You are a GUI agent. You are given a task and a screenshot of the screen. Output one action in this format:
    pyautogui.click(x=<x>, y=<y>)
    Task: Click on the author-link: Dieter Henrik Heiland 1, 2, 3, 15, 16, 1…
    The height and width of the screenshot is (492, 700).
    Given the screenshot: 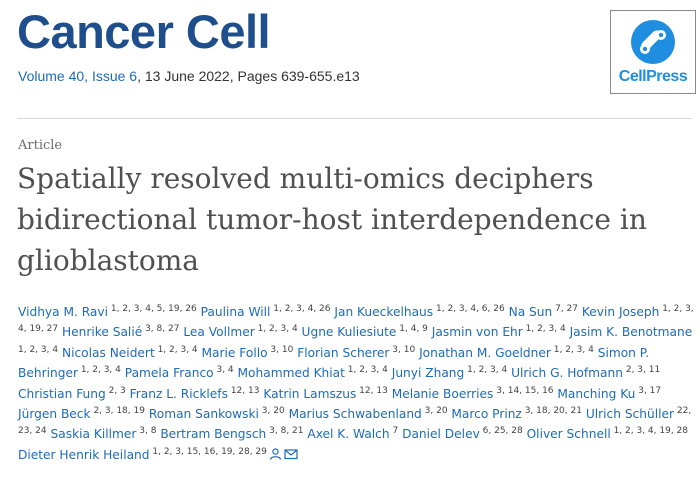 What is the action you would take?
    pyautogui.click(x=142, y=454)
    